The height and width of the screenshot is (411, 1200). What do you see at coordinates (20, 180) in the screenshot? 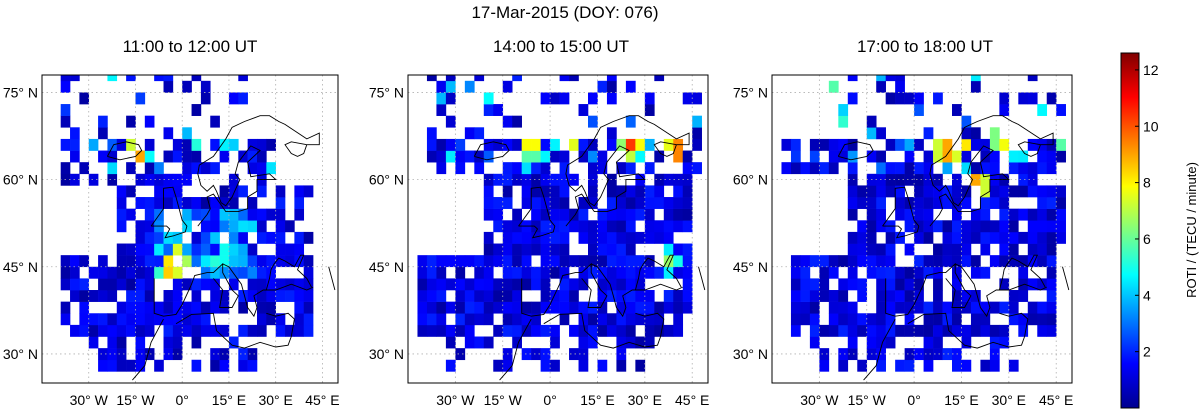
I see `y-tick-label: 60° N` at bounding box center [20, 180].